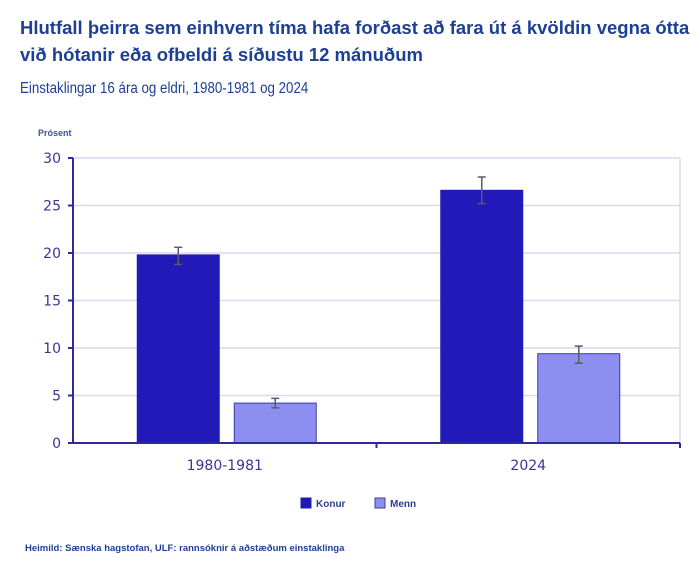 The width and height of the screenshot is (700, 575). What do you see at coordinates (178, 349) in the screenshot?
I see `bar-konur-1980-1981` at bounding box center [178, 349].